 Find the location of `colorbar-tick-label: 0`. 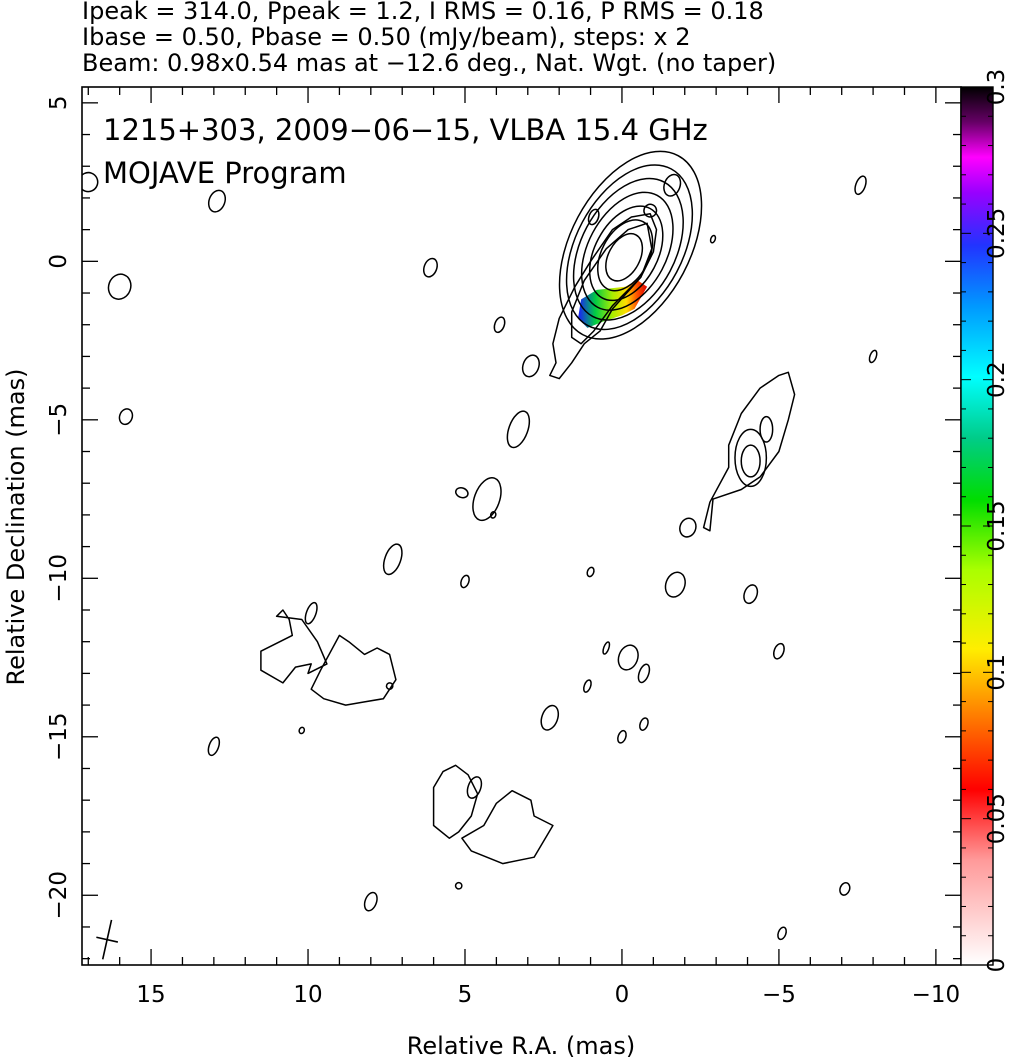

colorbar-tick-label: 0 is located at coordinates (997, 965).